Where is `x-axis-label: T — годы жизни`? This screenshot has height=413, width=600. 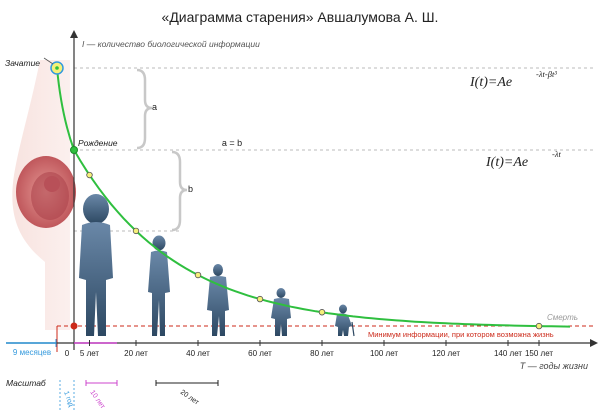 x-axis-label: T — годы жизни is located at coordinates (554, 366).